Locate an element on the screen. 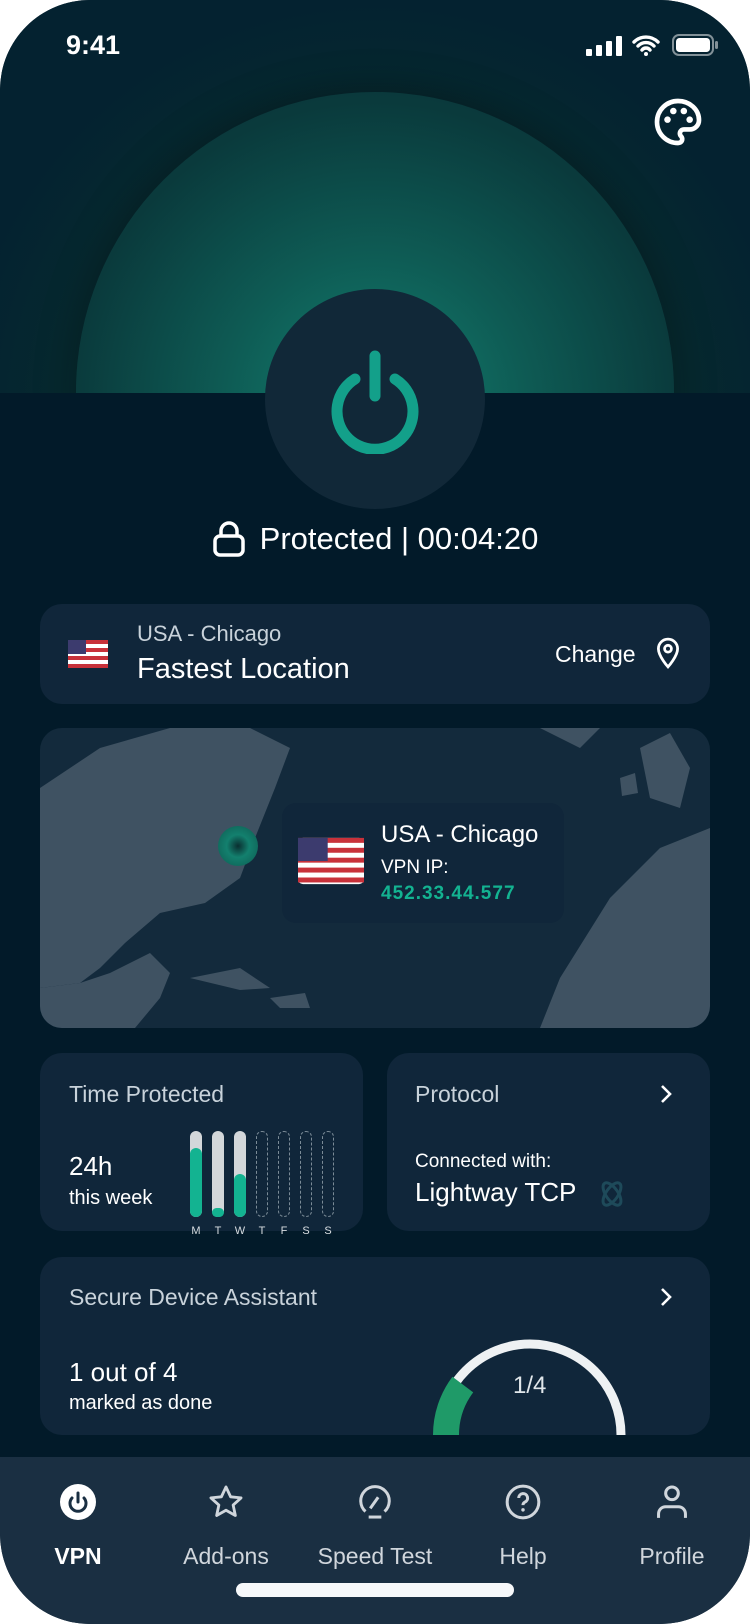 Image resolution: width=750 pixels, height=1624 pixels. connect-power-button is located at coordinates (375, 399).